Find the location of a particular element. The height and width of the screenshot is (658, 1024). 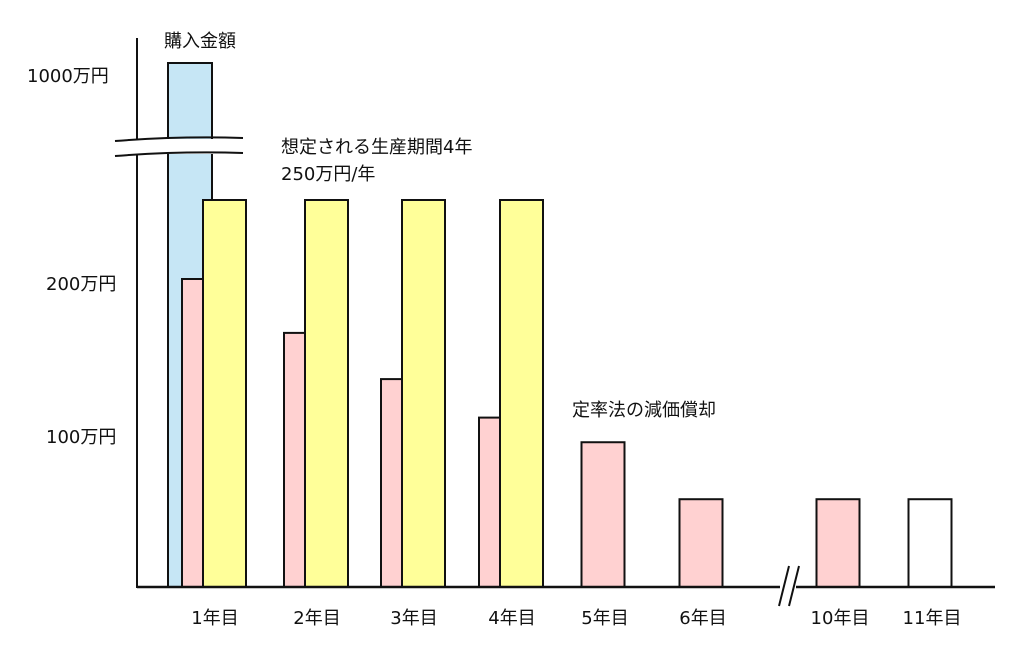

annotation-declining: 定率法の減価償却 is located at coordinates (644, 410).